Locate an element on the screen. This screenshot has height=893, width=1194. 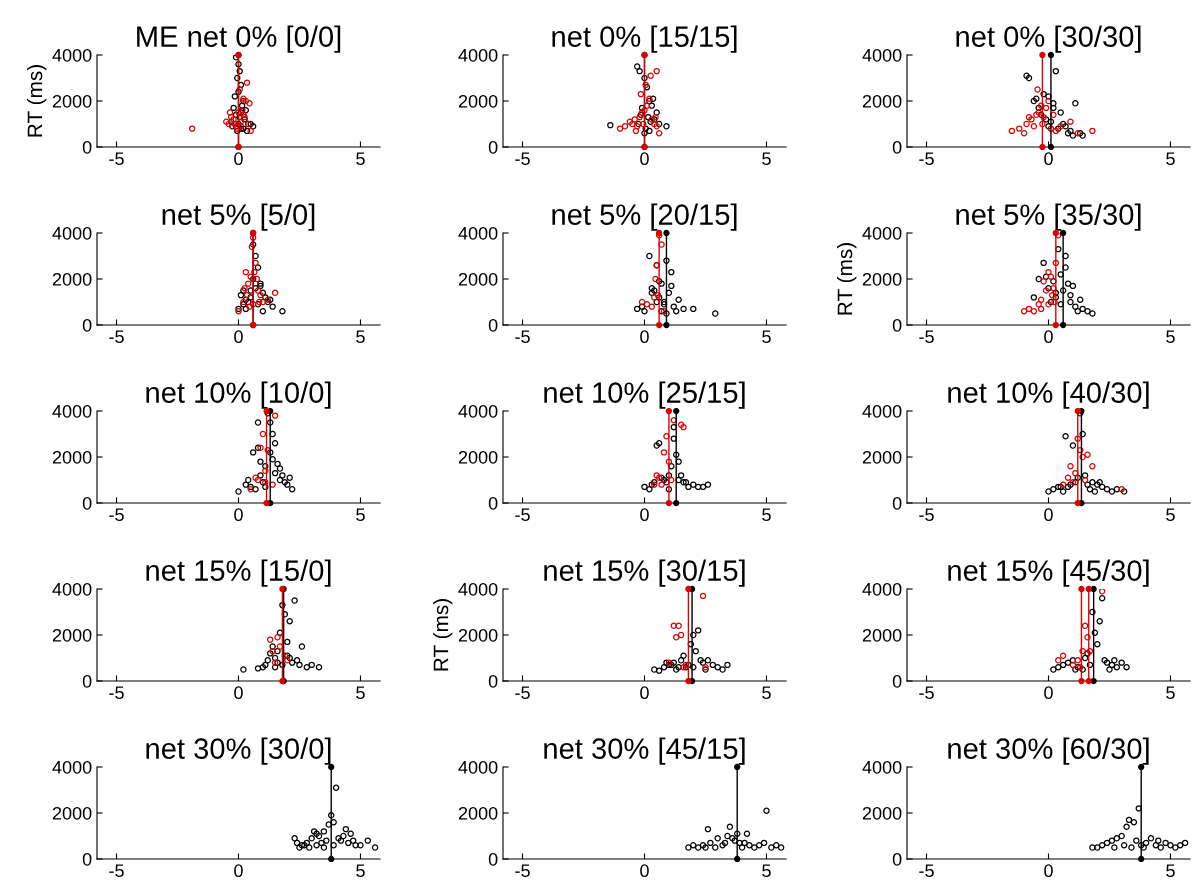
chart-title: net 5% [35/30] is located at coordinates (1048, 217).